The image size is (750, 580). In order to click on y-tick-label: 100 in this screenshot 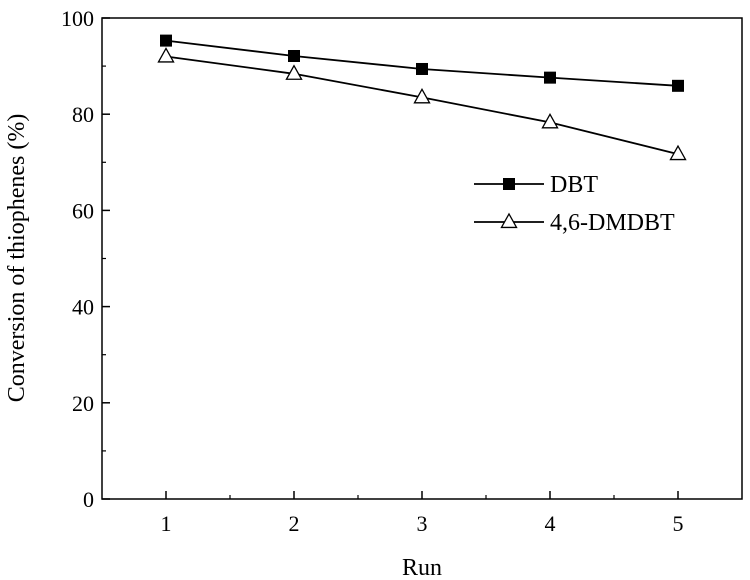, I will do `click(77, 18)`.